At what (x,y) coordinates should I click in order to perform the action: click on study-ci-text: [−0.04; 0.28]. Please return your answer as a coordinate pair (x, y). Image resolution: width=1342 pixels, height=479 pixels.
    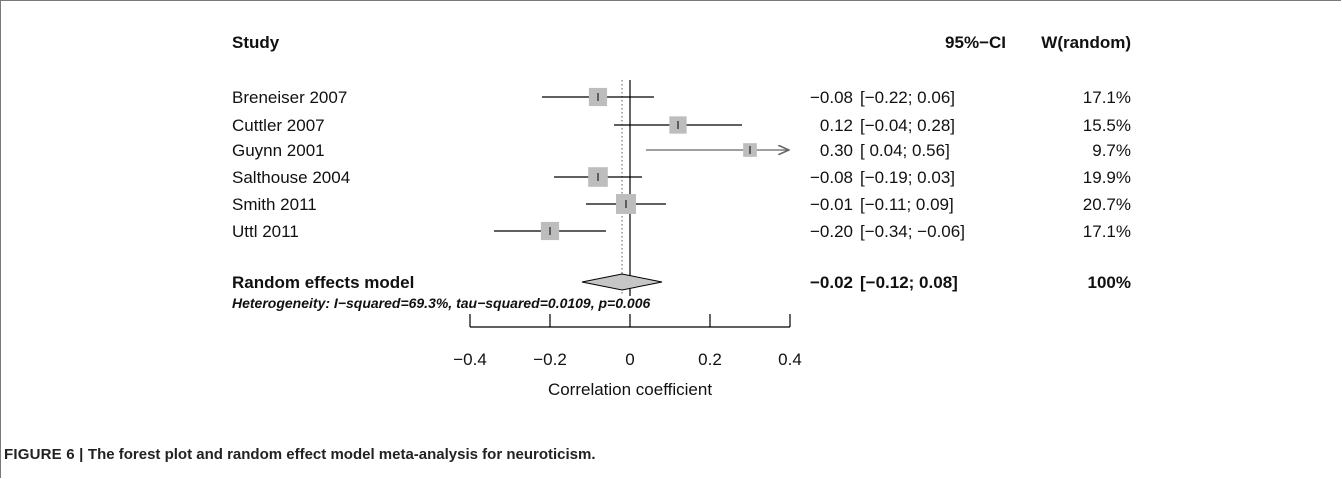
    Looking at the image, I should click on (907, 125).